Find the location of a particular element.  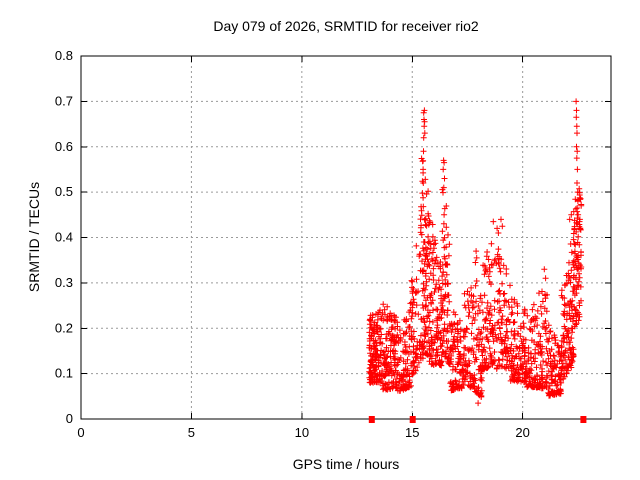

x-tick-label: 5 is located at coordinates (191, 432).